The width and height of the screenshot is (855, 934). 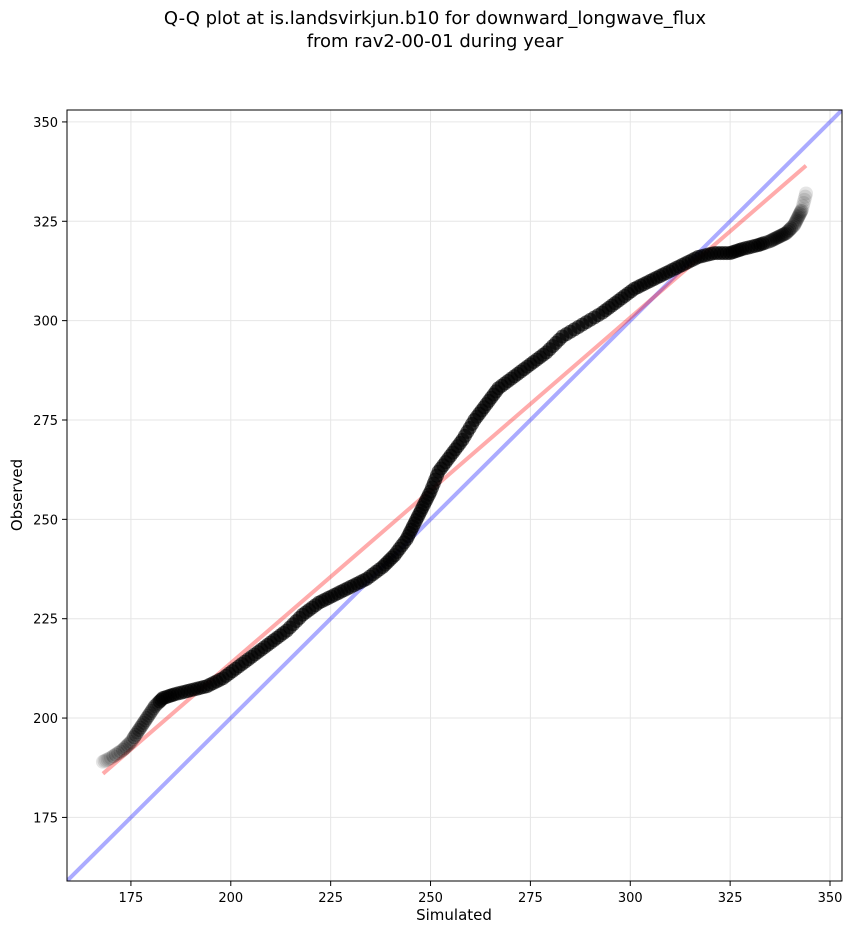 I want to click on x-tick-label: 225, so click(x=330, y=898).